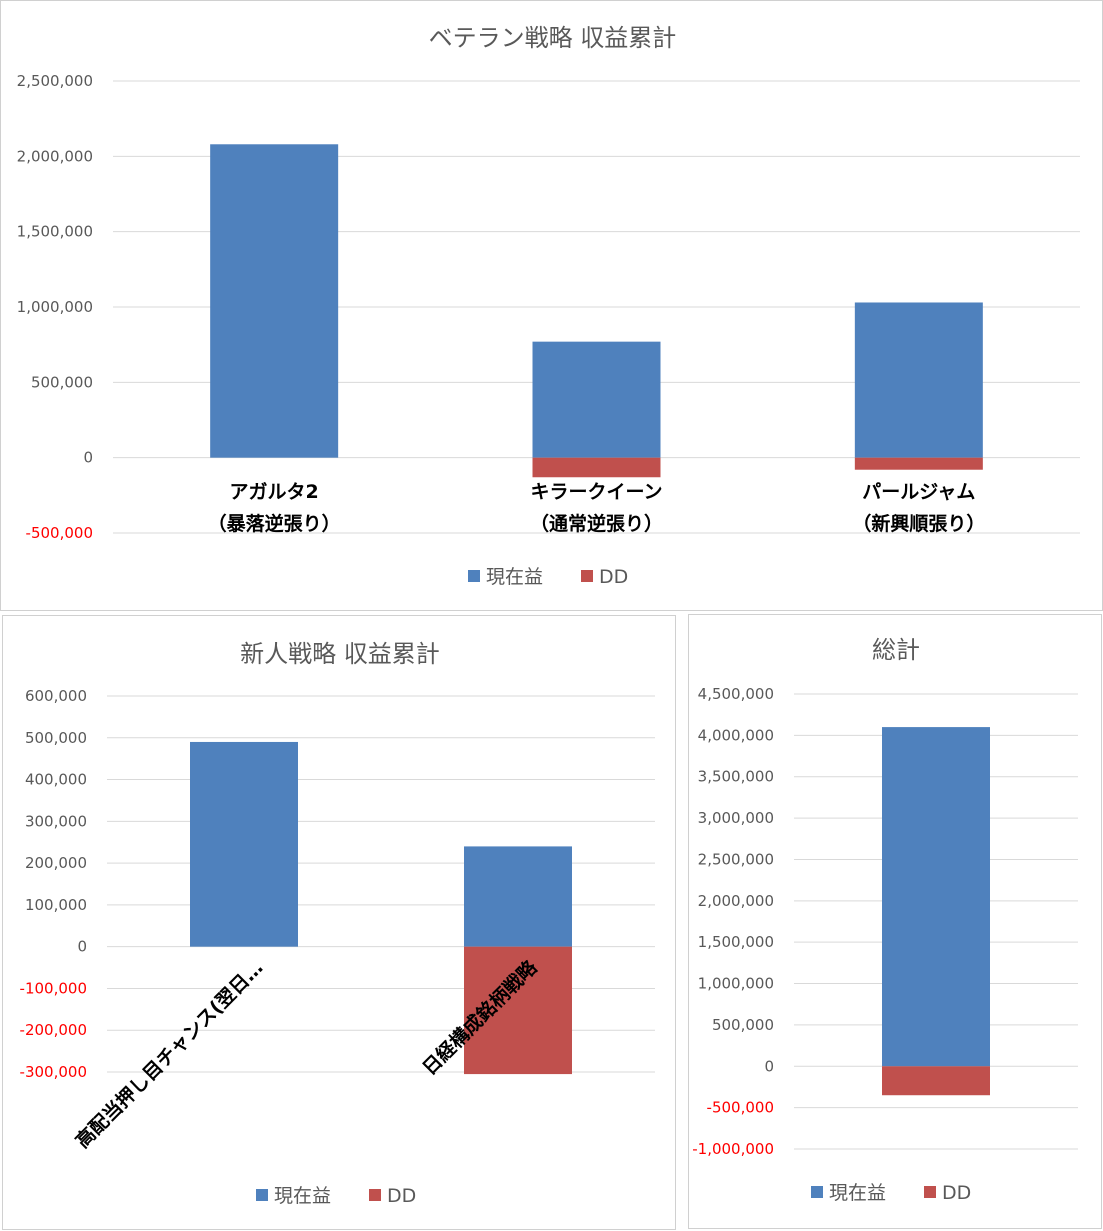 This screenshot has width=1103, height=1231. What do you see at coordinates (896, 650) in the screenshot?
I see `chart-title: 総計` at bounding box center [896, 650].